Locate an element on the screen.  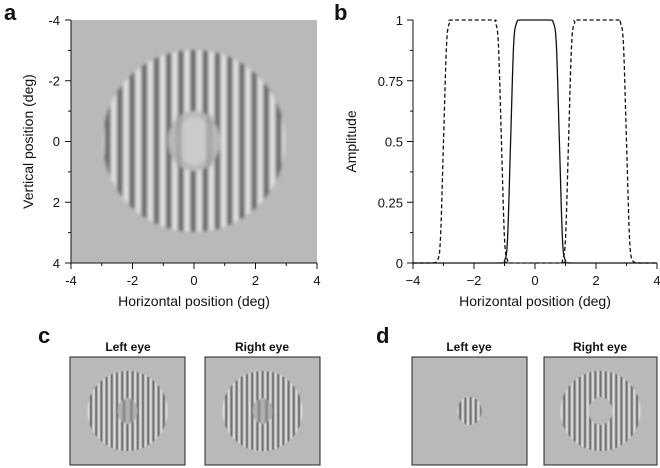
panel-label-c: c is located at coordinates (44, 335).